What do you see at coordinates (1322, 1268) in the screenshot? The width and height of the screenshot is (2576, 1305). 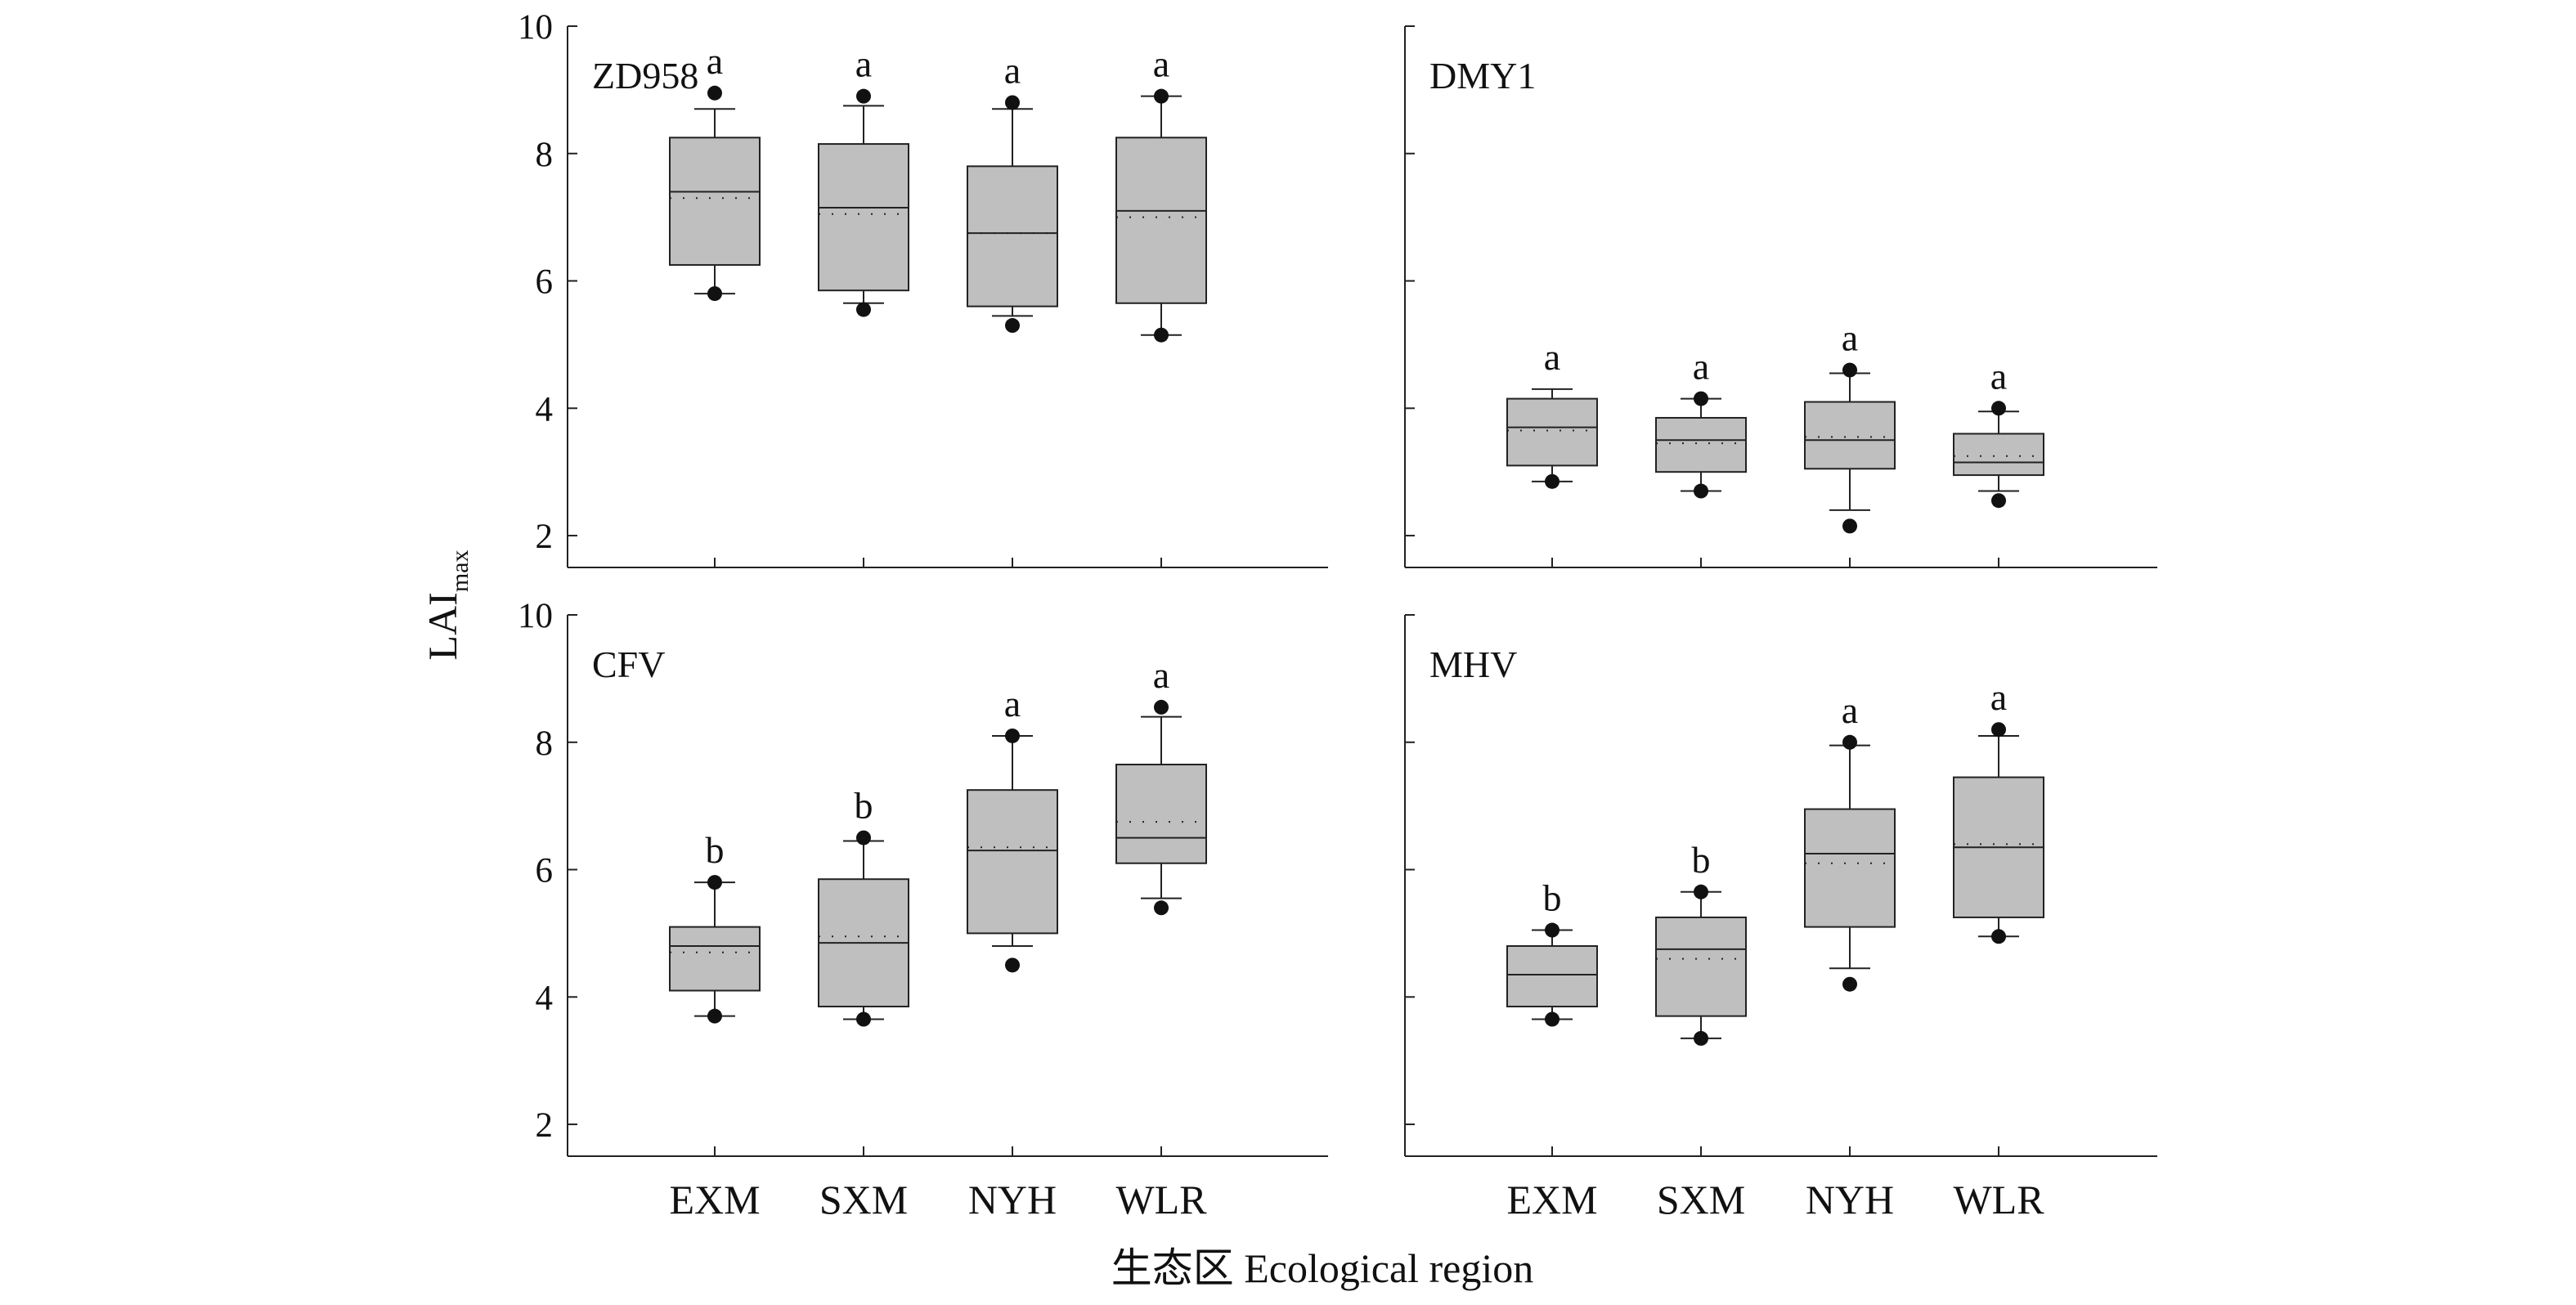 I see `x-axis-title: 生态区 Ecological region` at bounding box center [1322, 1268].